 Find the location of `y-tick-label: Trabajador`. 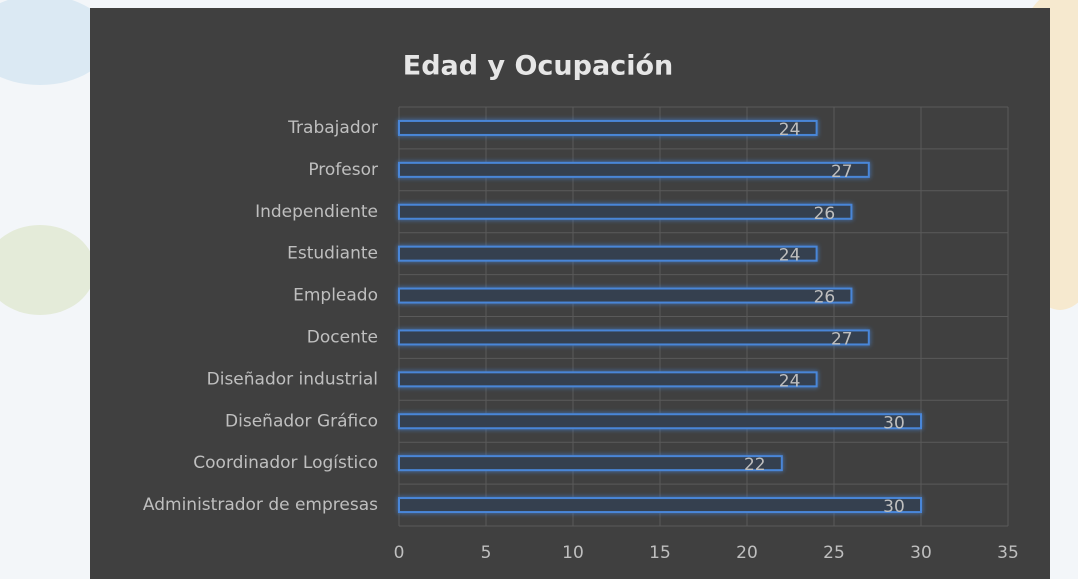

y-tick-label: Trabajador is located at coordinates (332, 128).